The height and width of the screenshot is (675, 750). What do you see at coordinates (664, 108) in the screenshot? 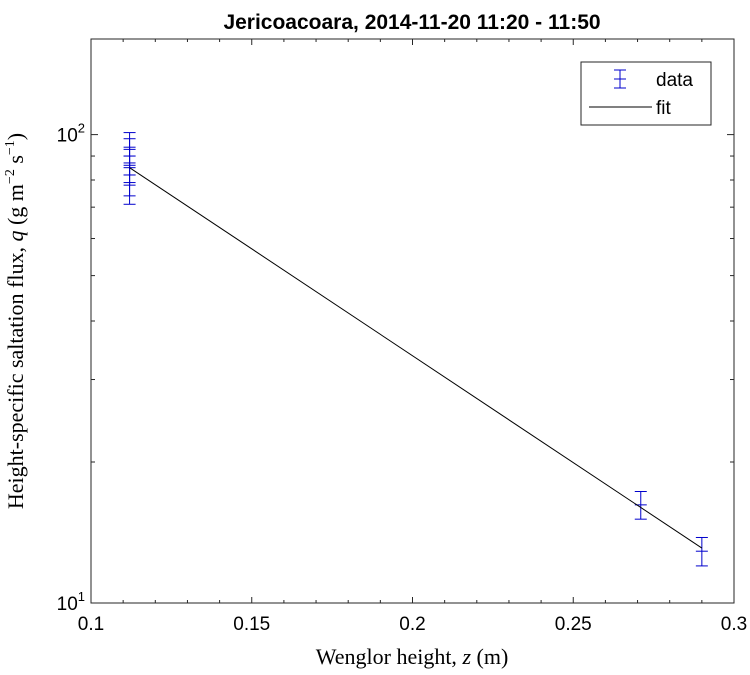
I see `legend-label-fit: fit` at bounding box center [664, 108].